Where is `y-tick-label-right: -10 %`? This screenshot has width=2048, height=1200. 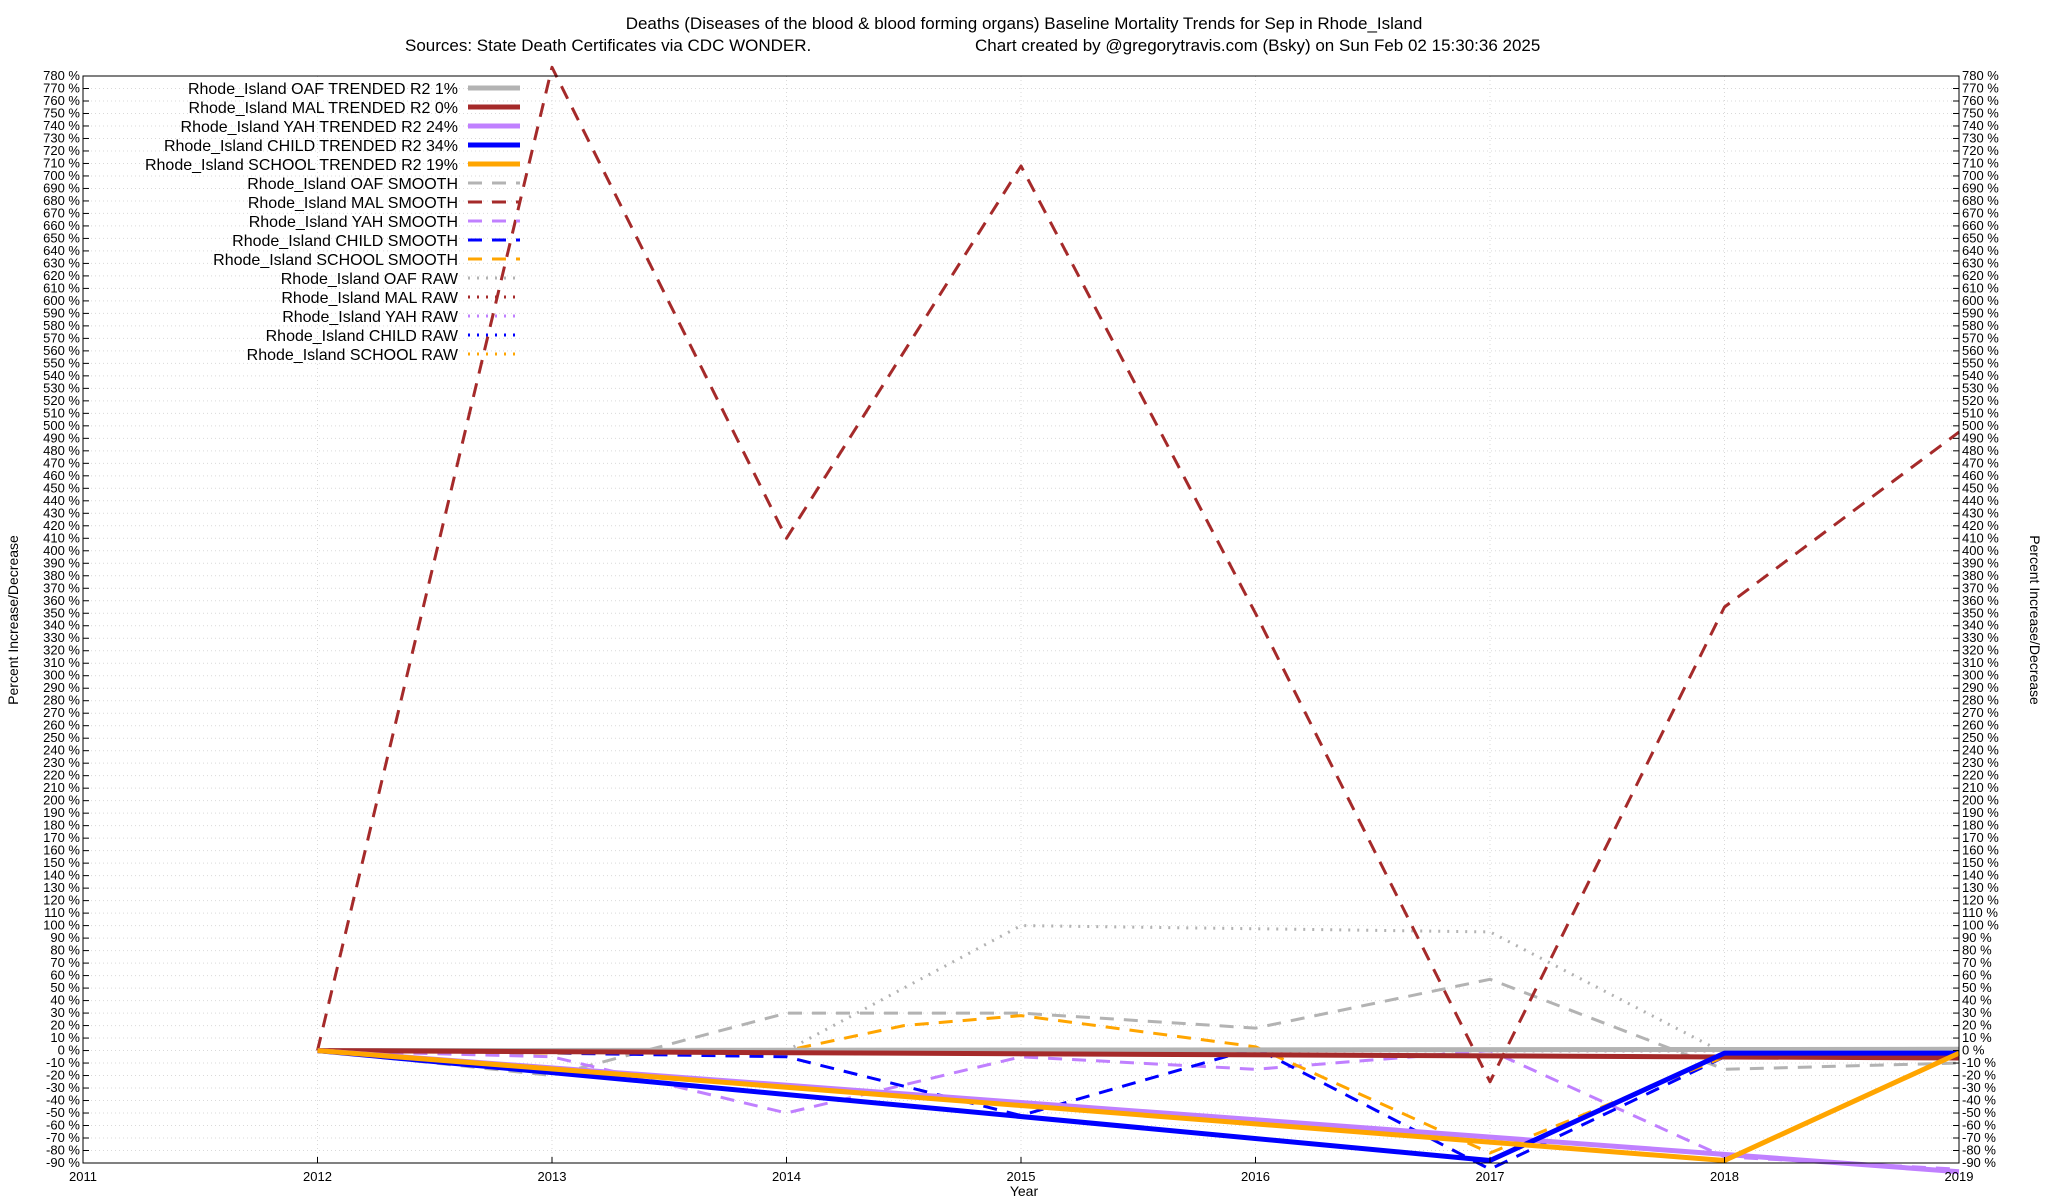
y-tick-label-right: -10 % is located at coordinates (1979, 1062).